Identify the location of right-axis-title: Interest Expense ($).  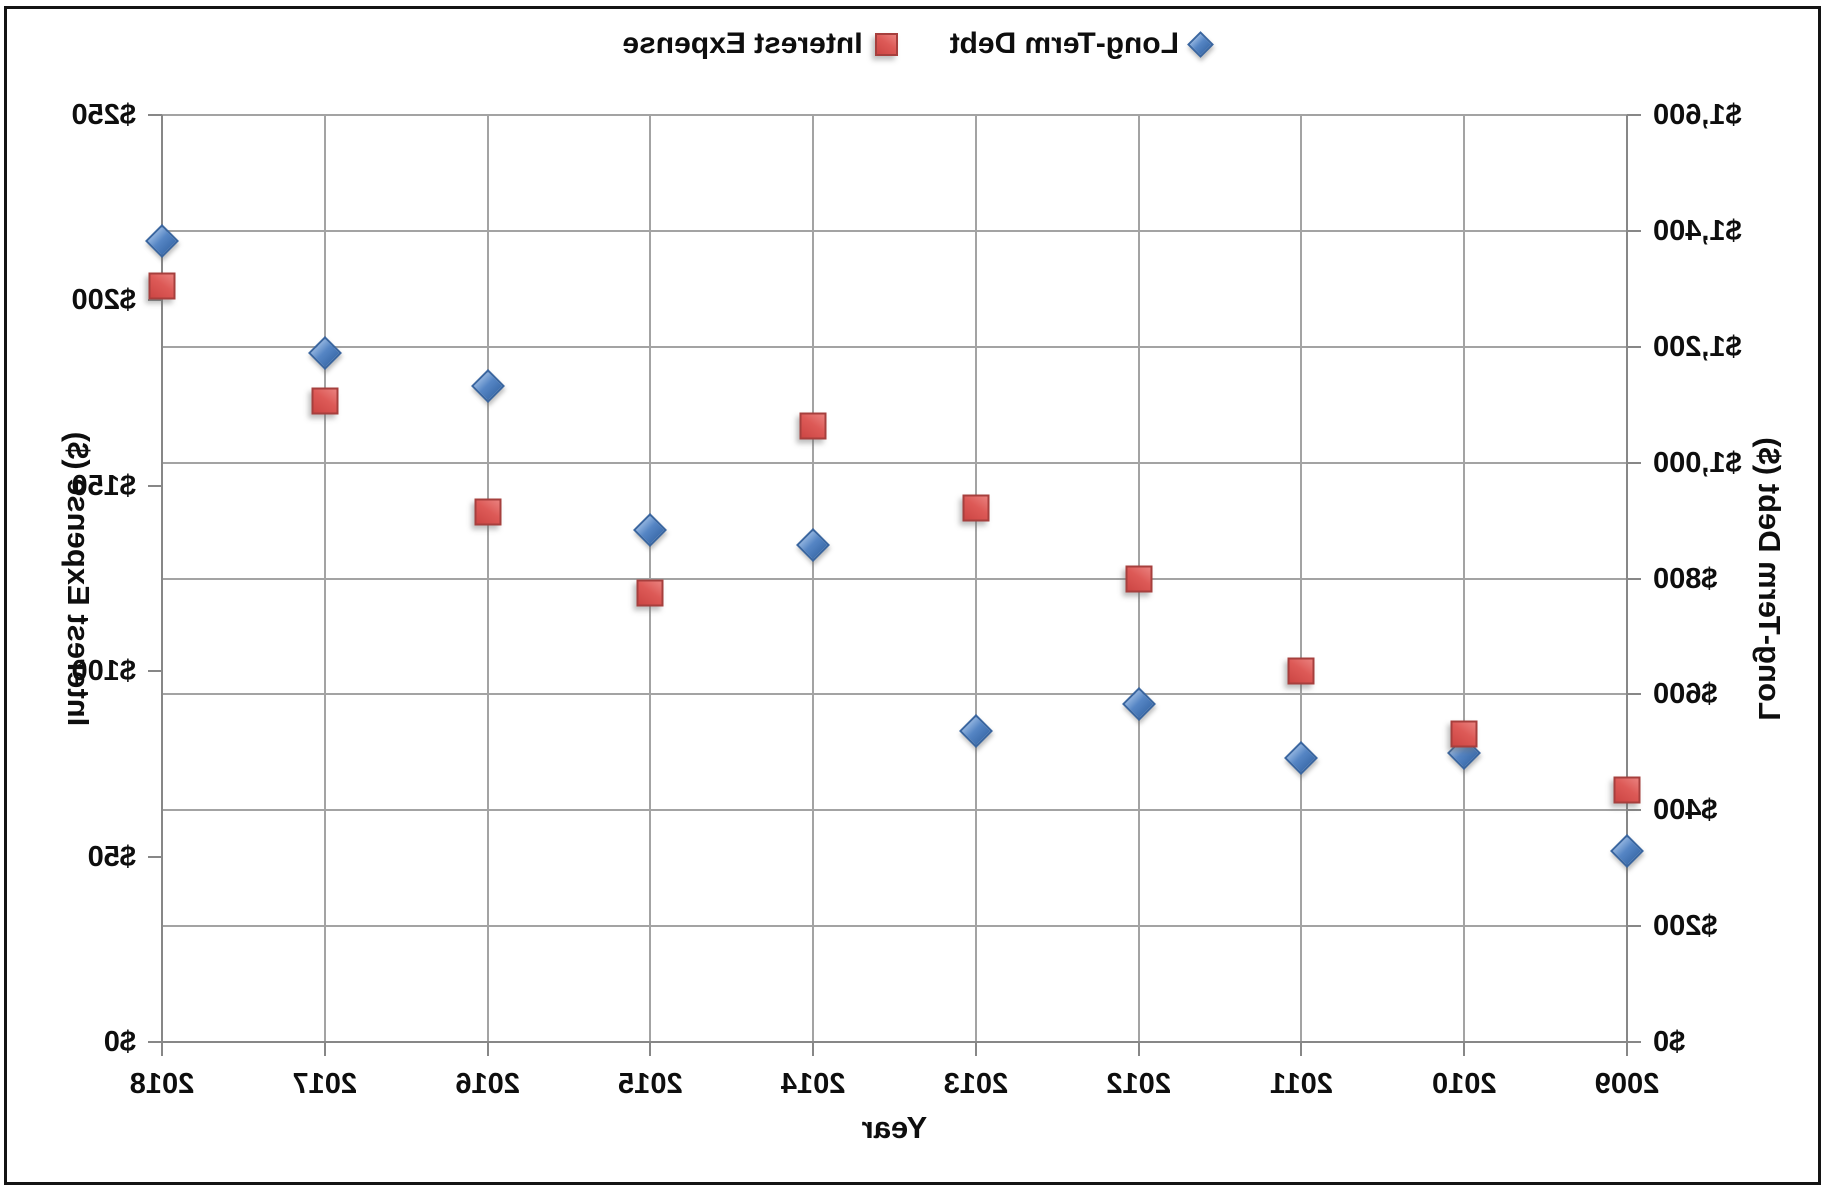
(78, 578).